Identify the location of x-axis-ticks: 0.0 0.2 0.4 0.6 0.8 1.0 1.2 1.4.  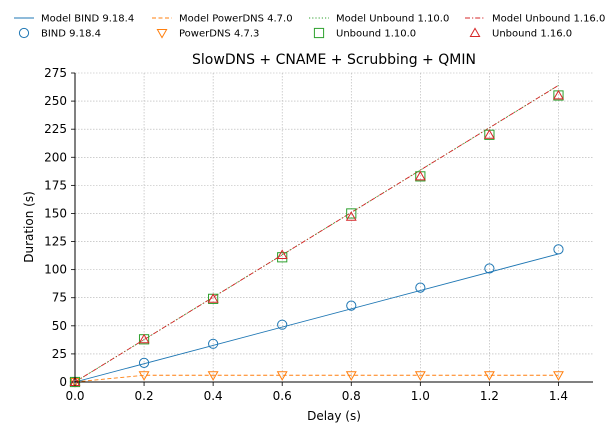
(316, 392).